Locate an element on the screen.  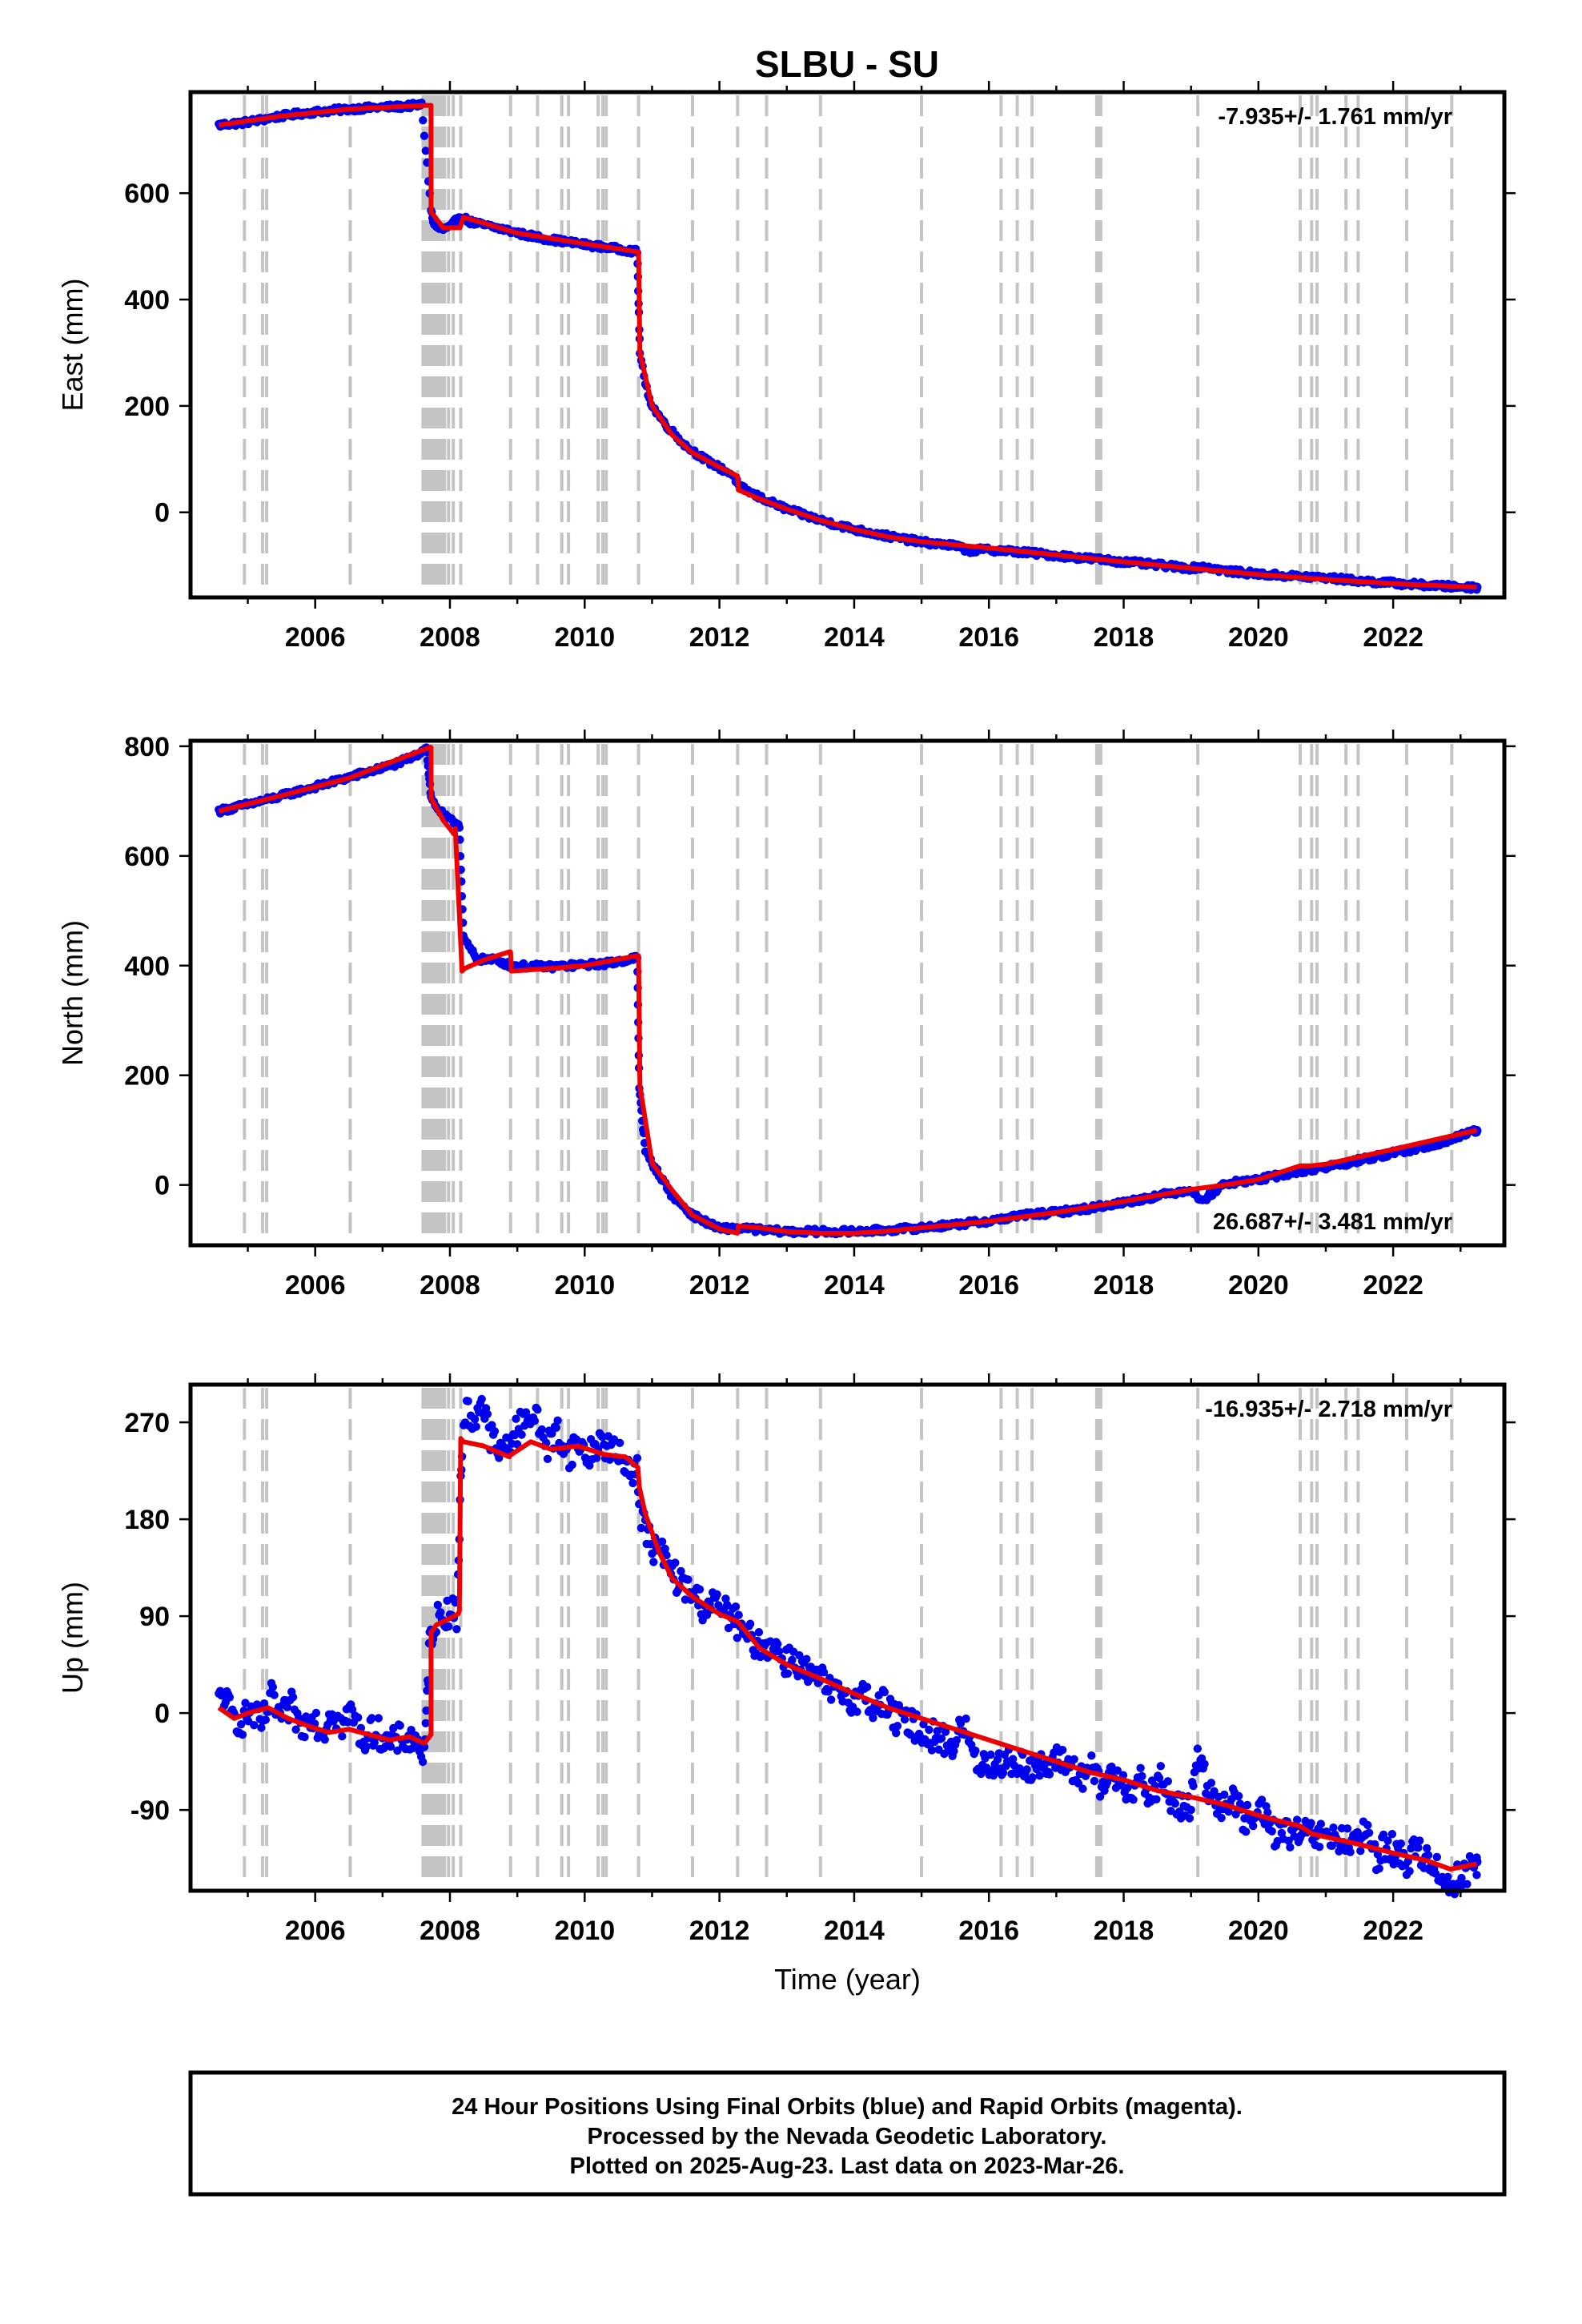
north-x-tick-label: 2014 is located at coordinates (854, 1285).